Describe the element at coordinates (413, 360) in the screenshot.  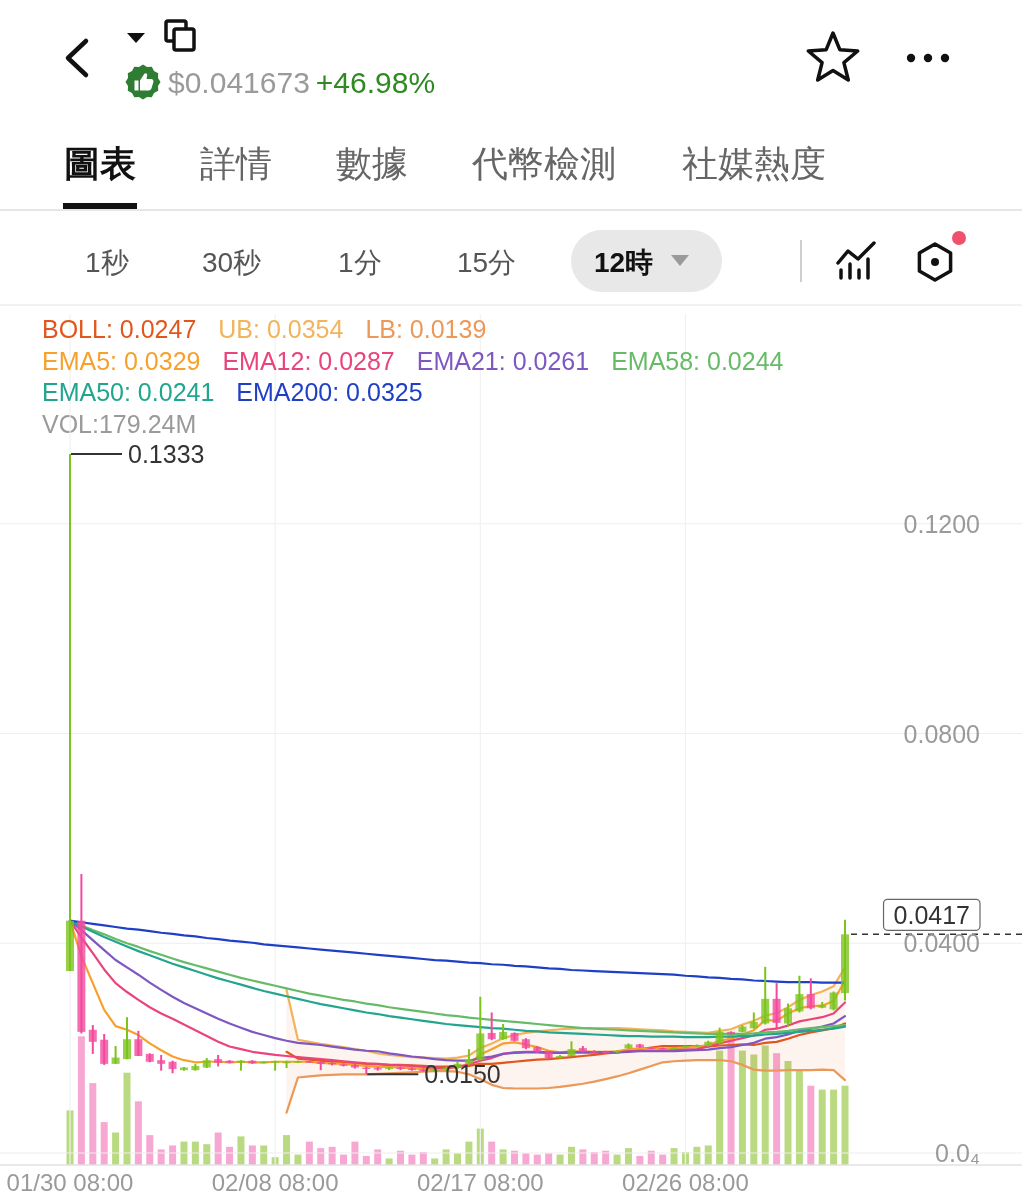
I see `legend: BOLL: 0.0247 UB: 0.0354 LB: 0.0139 EMA5: 0.0329 EMA12: 0.0287 EMA21: 0.0261 EMA58: 0.0244 EMA50: 0.0241 EMA200: 0.0325` at that location.